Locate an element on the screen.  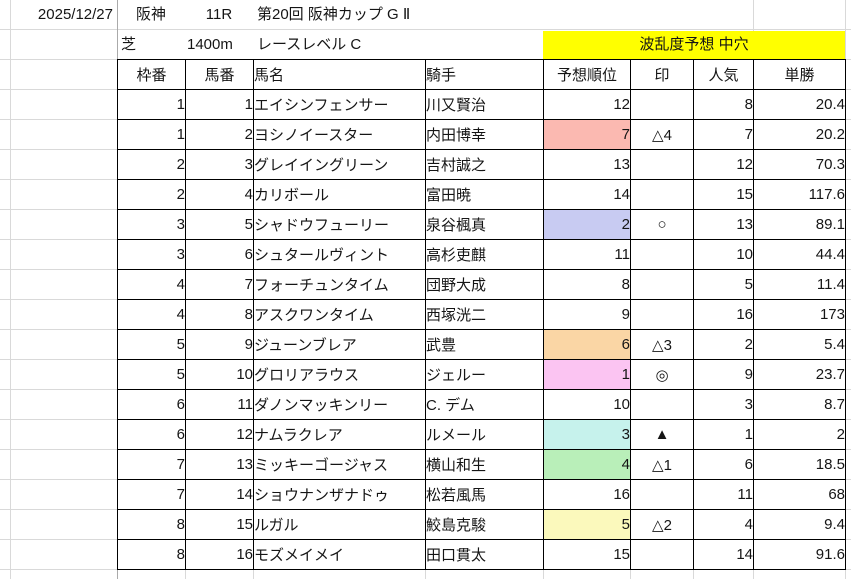
distance-cell: 1400m is located at coordinates (210, 44).